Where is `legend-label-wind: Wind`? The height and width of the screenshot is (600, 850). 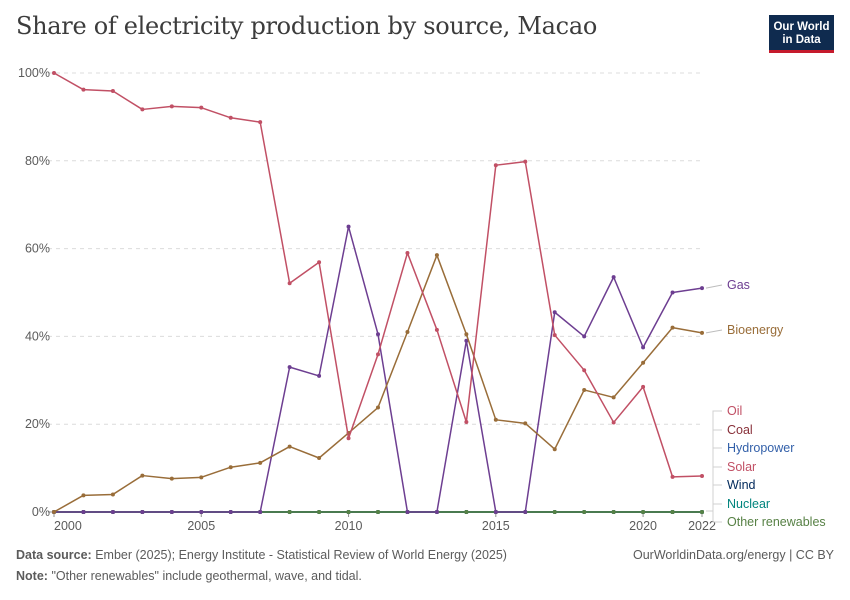
legend-label-wind: Wind is located at coordinates (741, 485).